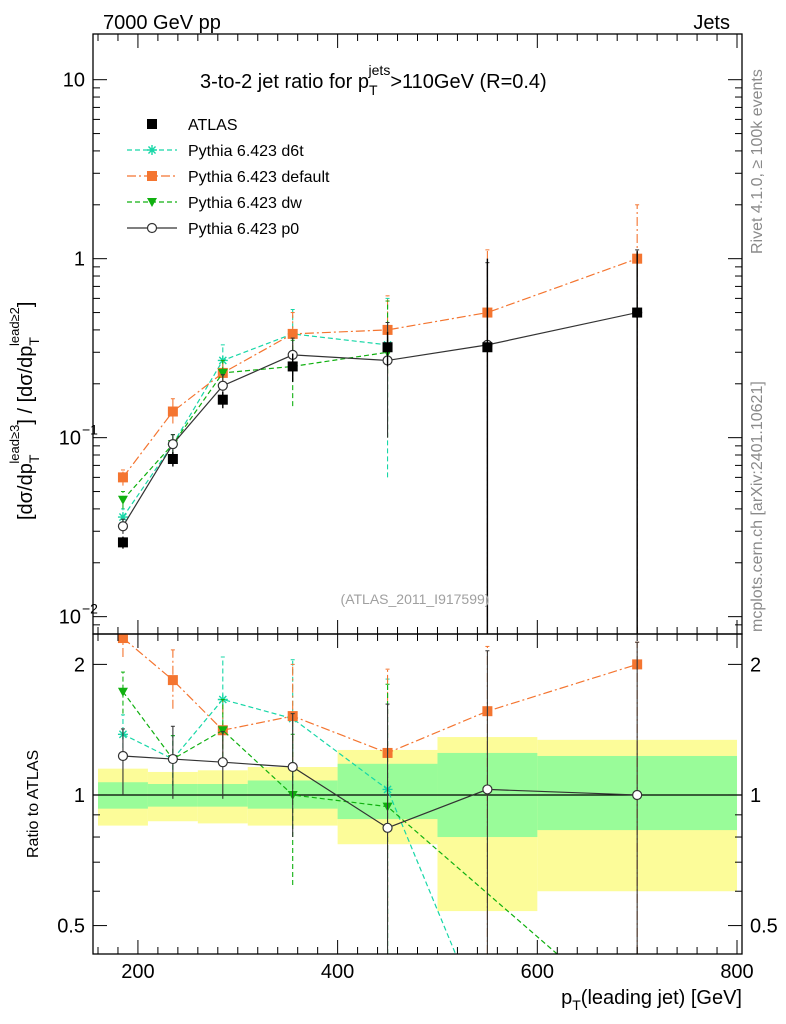 Image resolution: width=786 pixels, height=1024 pixels. Describe the element at coordinates (245, 203) in the screenshot. I see `legend-label: Pythia 6.423 dw` at that location.